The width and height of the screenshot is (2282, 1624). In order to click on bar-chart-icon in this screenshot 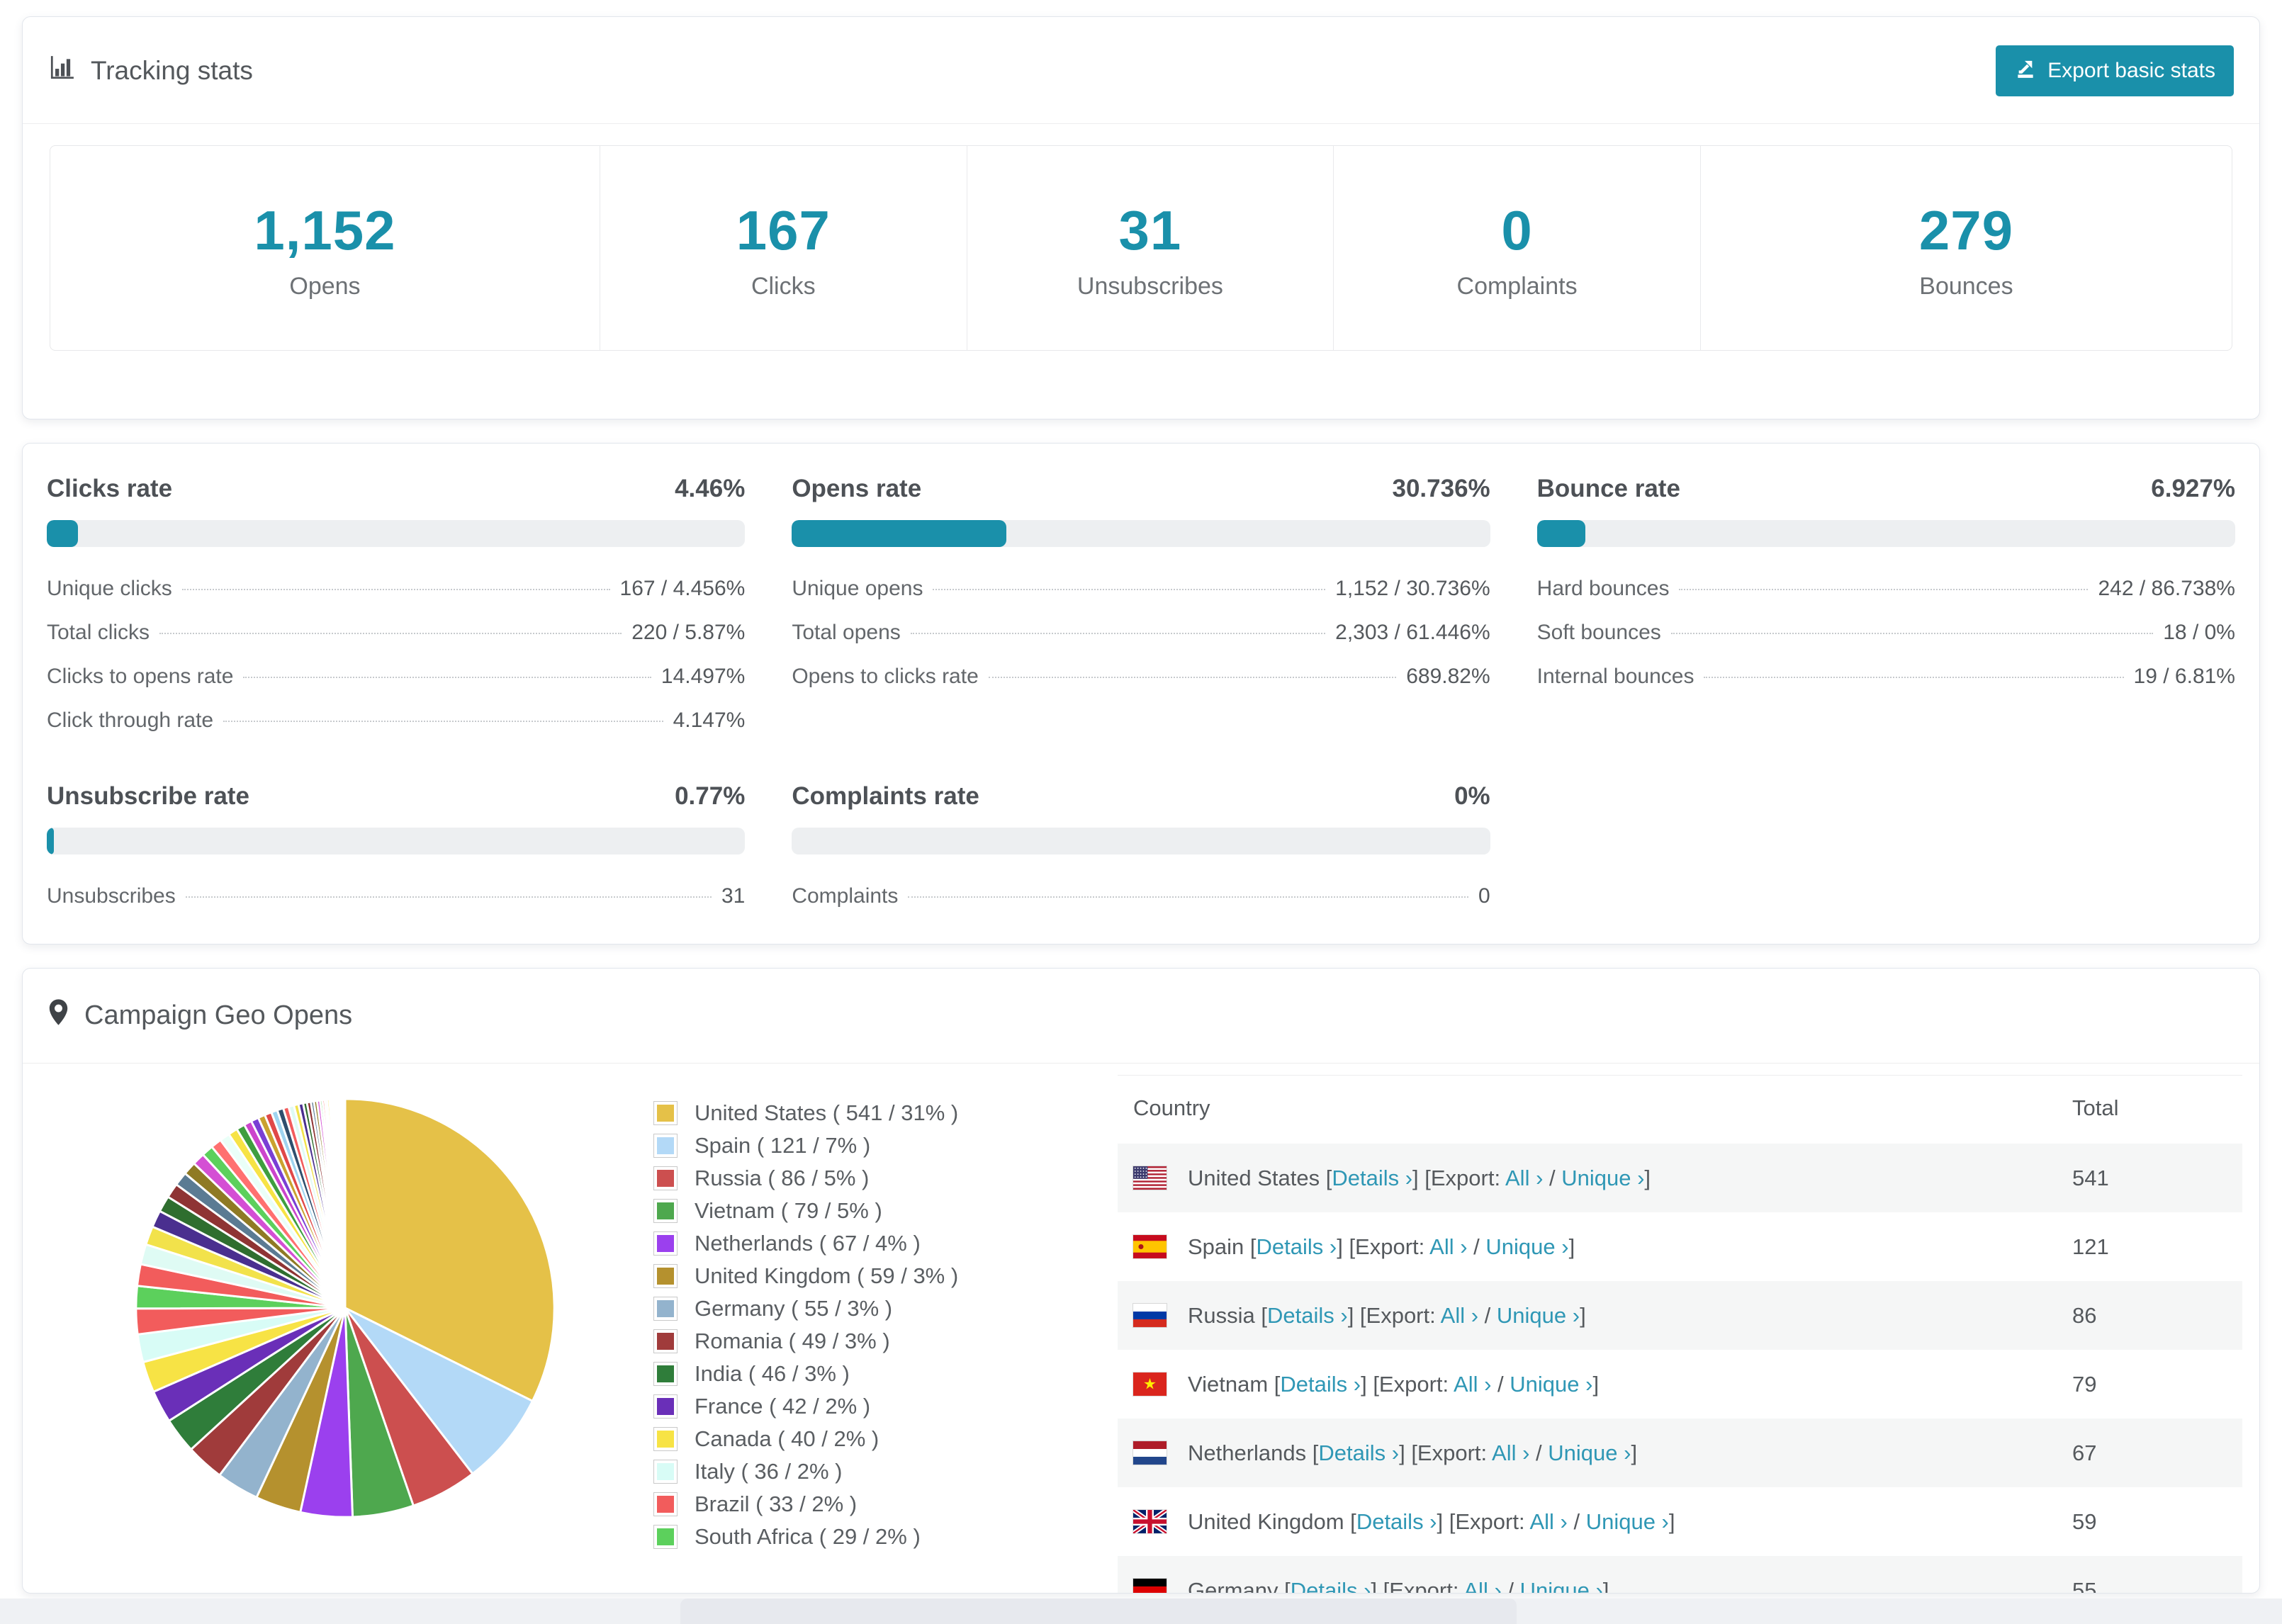, I will do `click(62, 72)`.